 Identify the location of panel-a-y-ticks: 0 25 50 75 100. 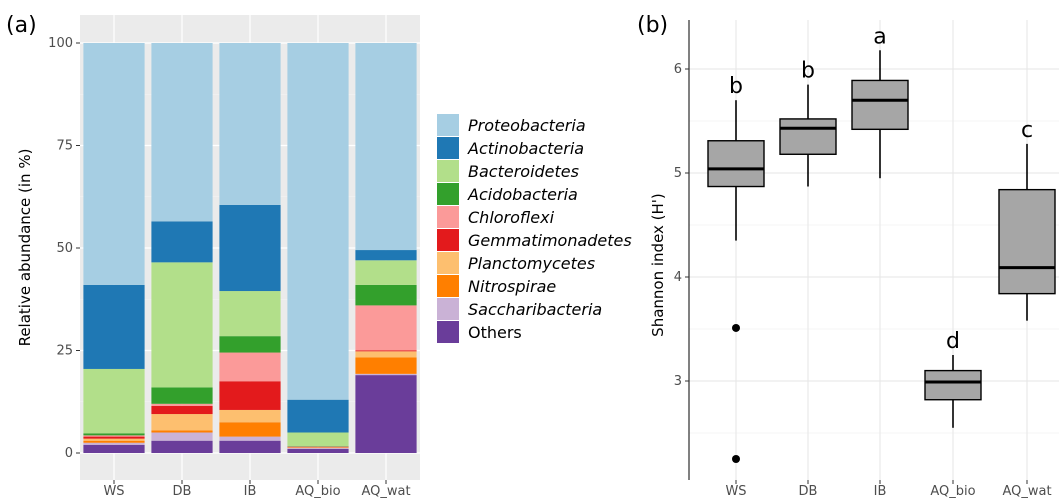
(64, 248).